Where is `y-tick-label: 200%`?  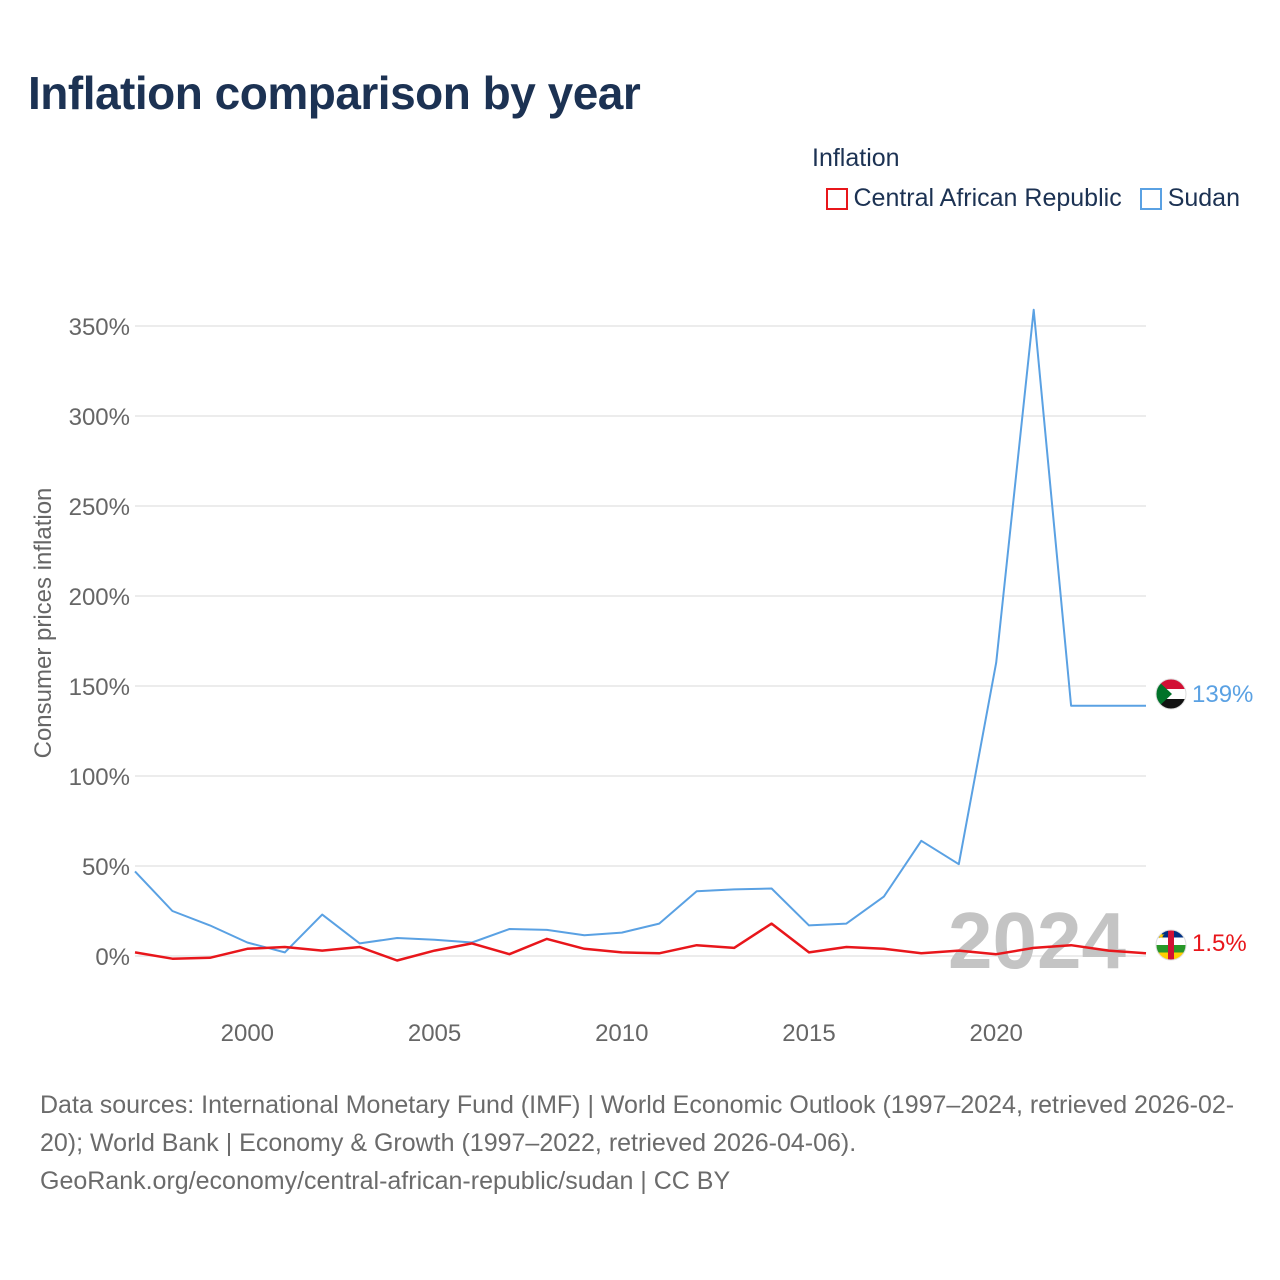 y-tick-label: 200% is located at coordinates (99, 597).